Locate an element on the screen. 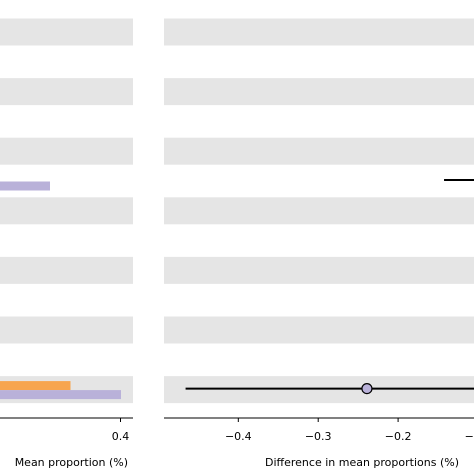 Image resolution: width=474 pixels, height=474 pixels. x-tick-label: −0.4 is located at coordinates (238, 436).